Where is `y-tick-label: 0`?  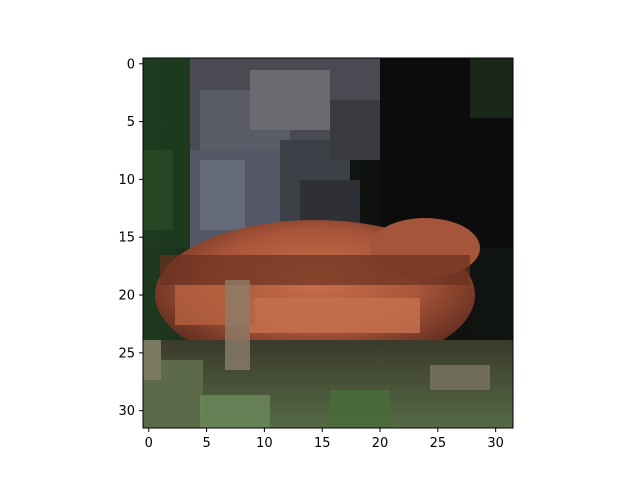
y-tick-label: 0 is located at coordinates (131, 64).